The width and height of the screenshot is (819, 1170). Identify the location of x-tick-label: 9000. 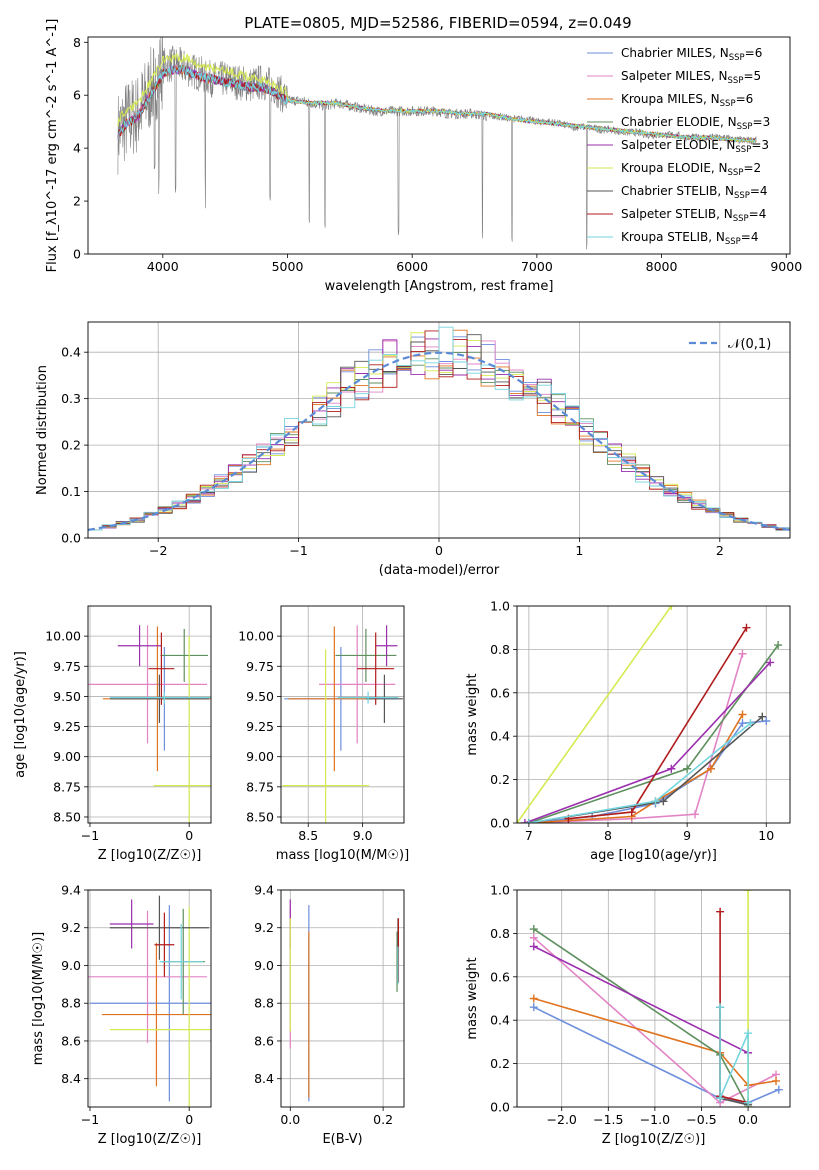
(786, 266).